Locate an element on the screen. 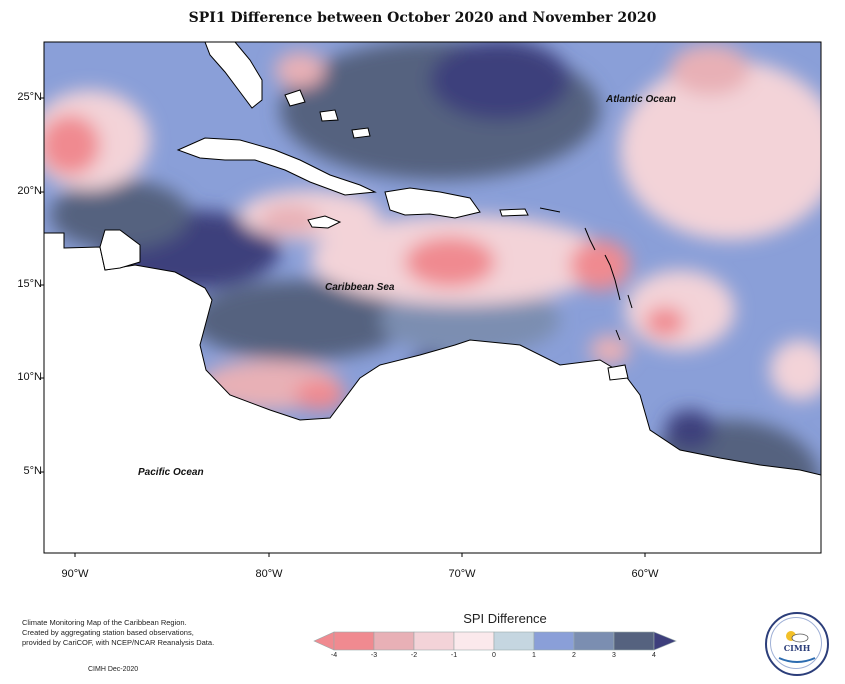 The image size is (845, 684). logo-ring is located at coordinates (796, 643).